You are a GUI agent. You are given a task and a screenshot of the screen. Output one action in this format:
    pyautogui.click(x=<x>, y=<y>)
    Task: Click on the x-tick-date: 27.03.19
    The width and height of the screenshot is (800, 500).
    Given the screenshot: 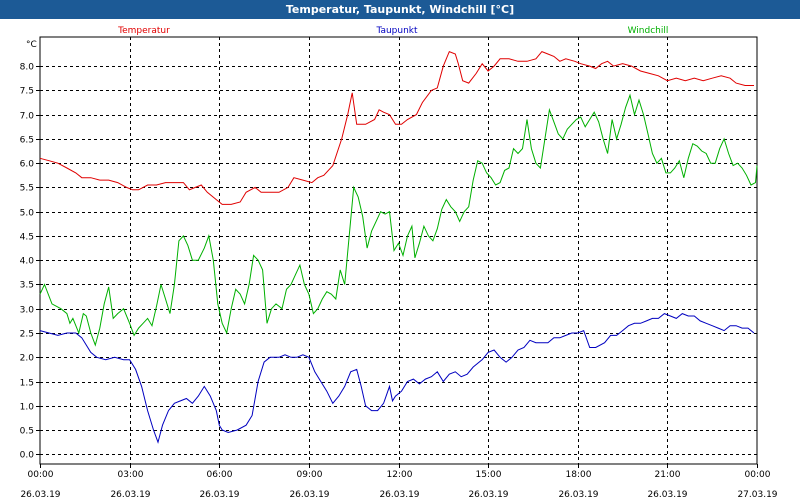 What is the action you would take?
    pyautogui.click(x=757, y=495)
    